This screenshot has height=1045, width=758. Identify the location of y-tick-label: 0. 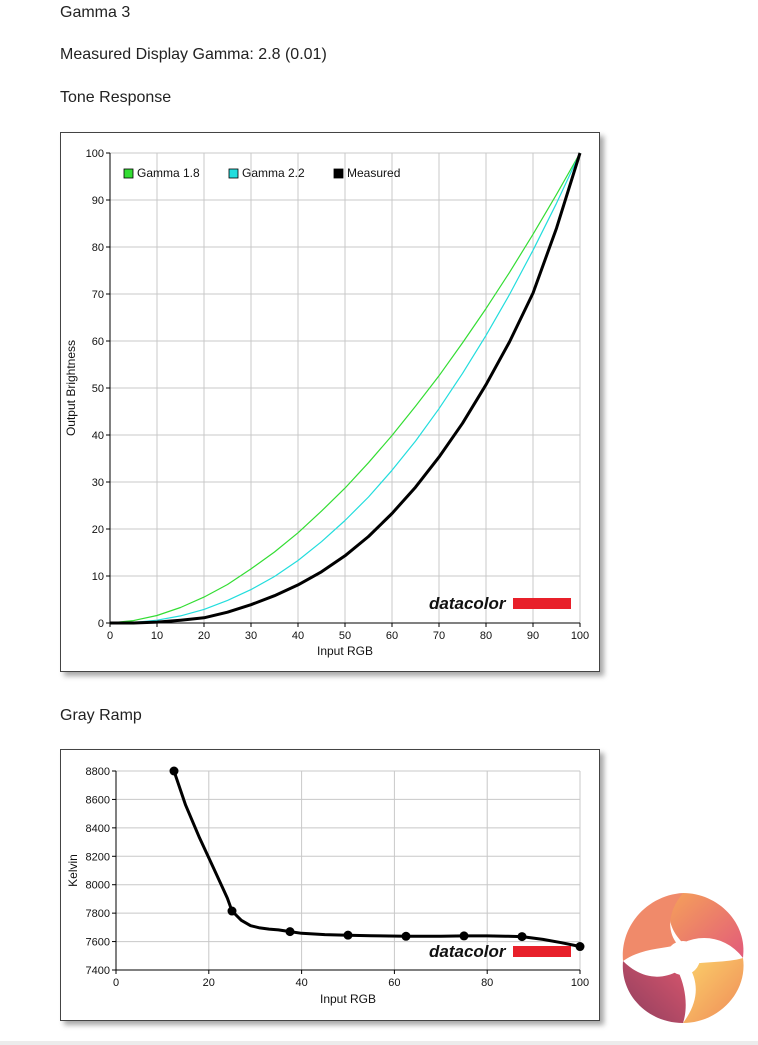
(101, 624).